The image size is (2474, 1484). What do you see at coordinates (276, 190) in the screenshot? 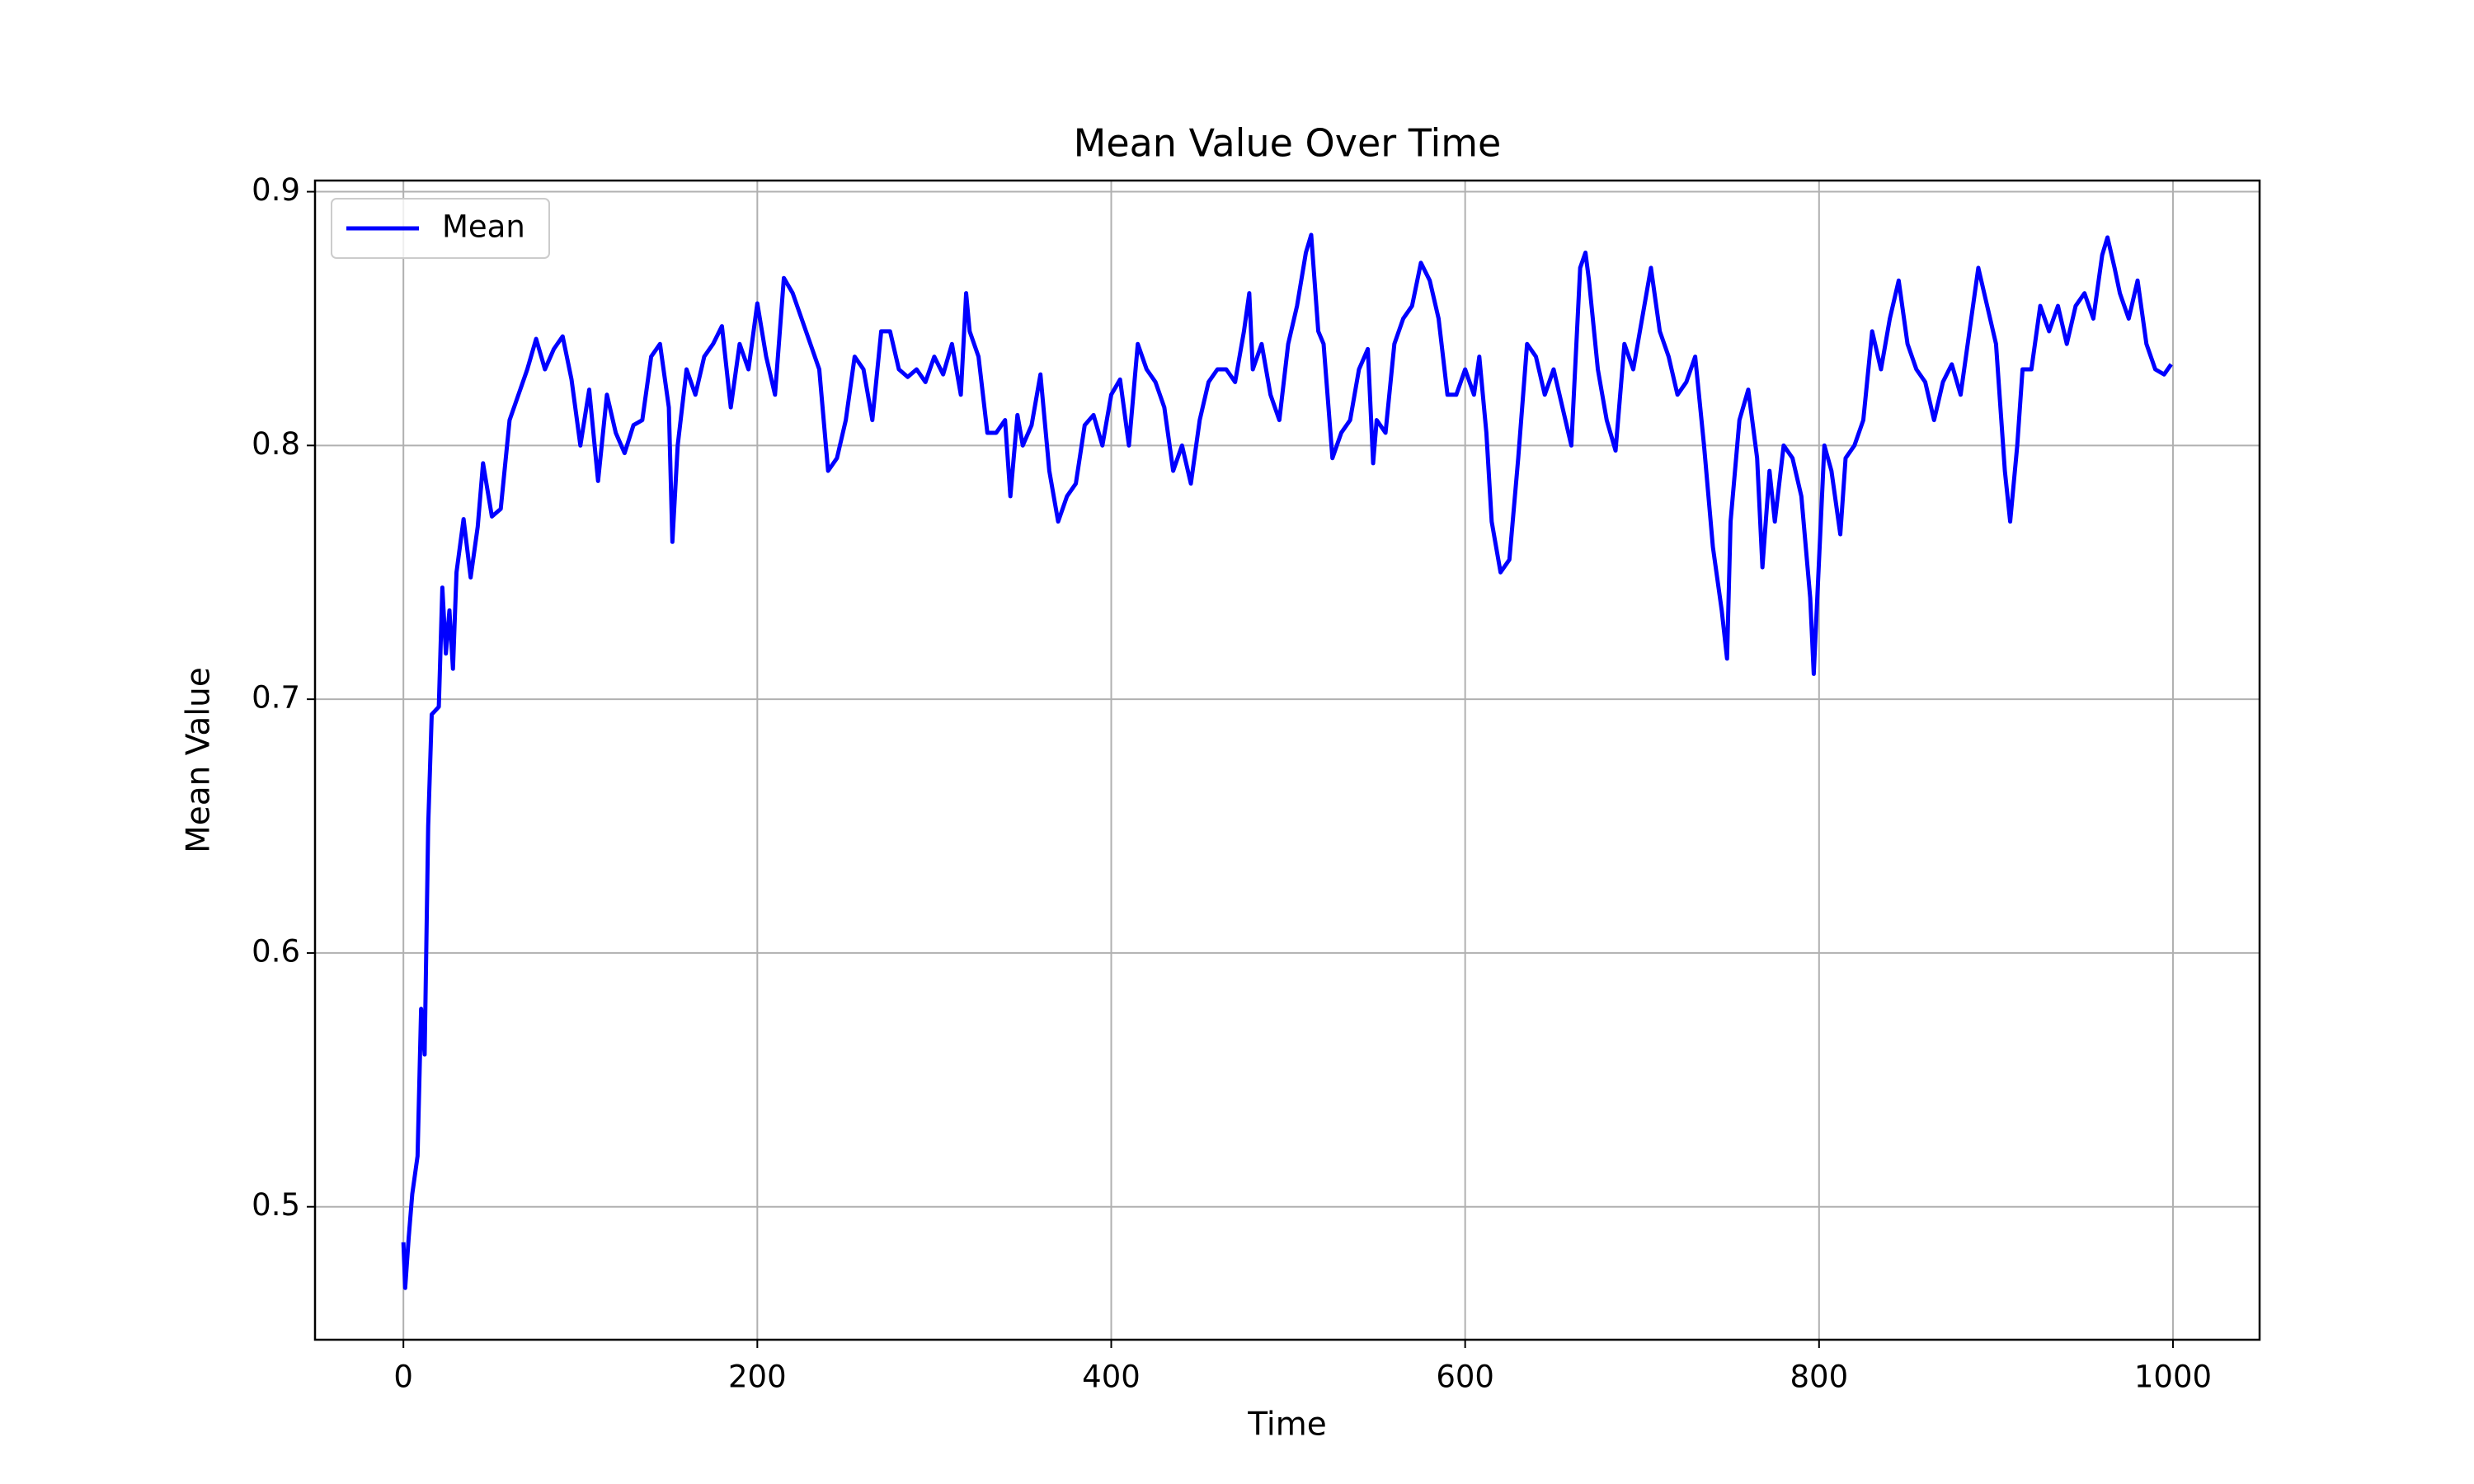
I see `y-tick-label: 0.9` at bounding box center [276, 190].